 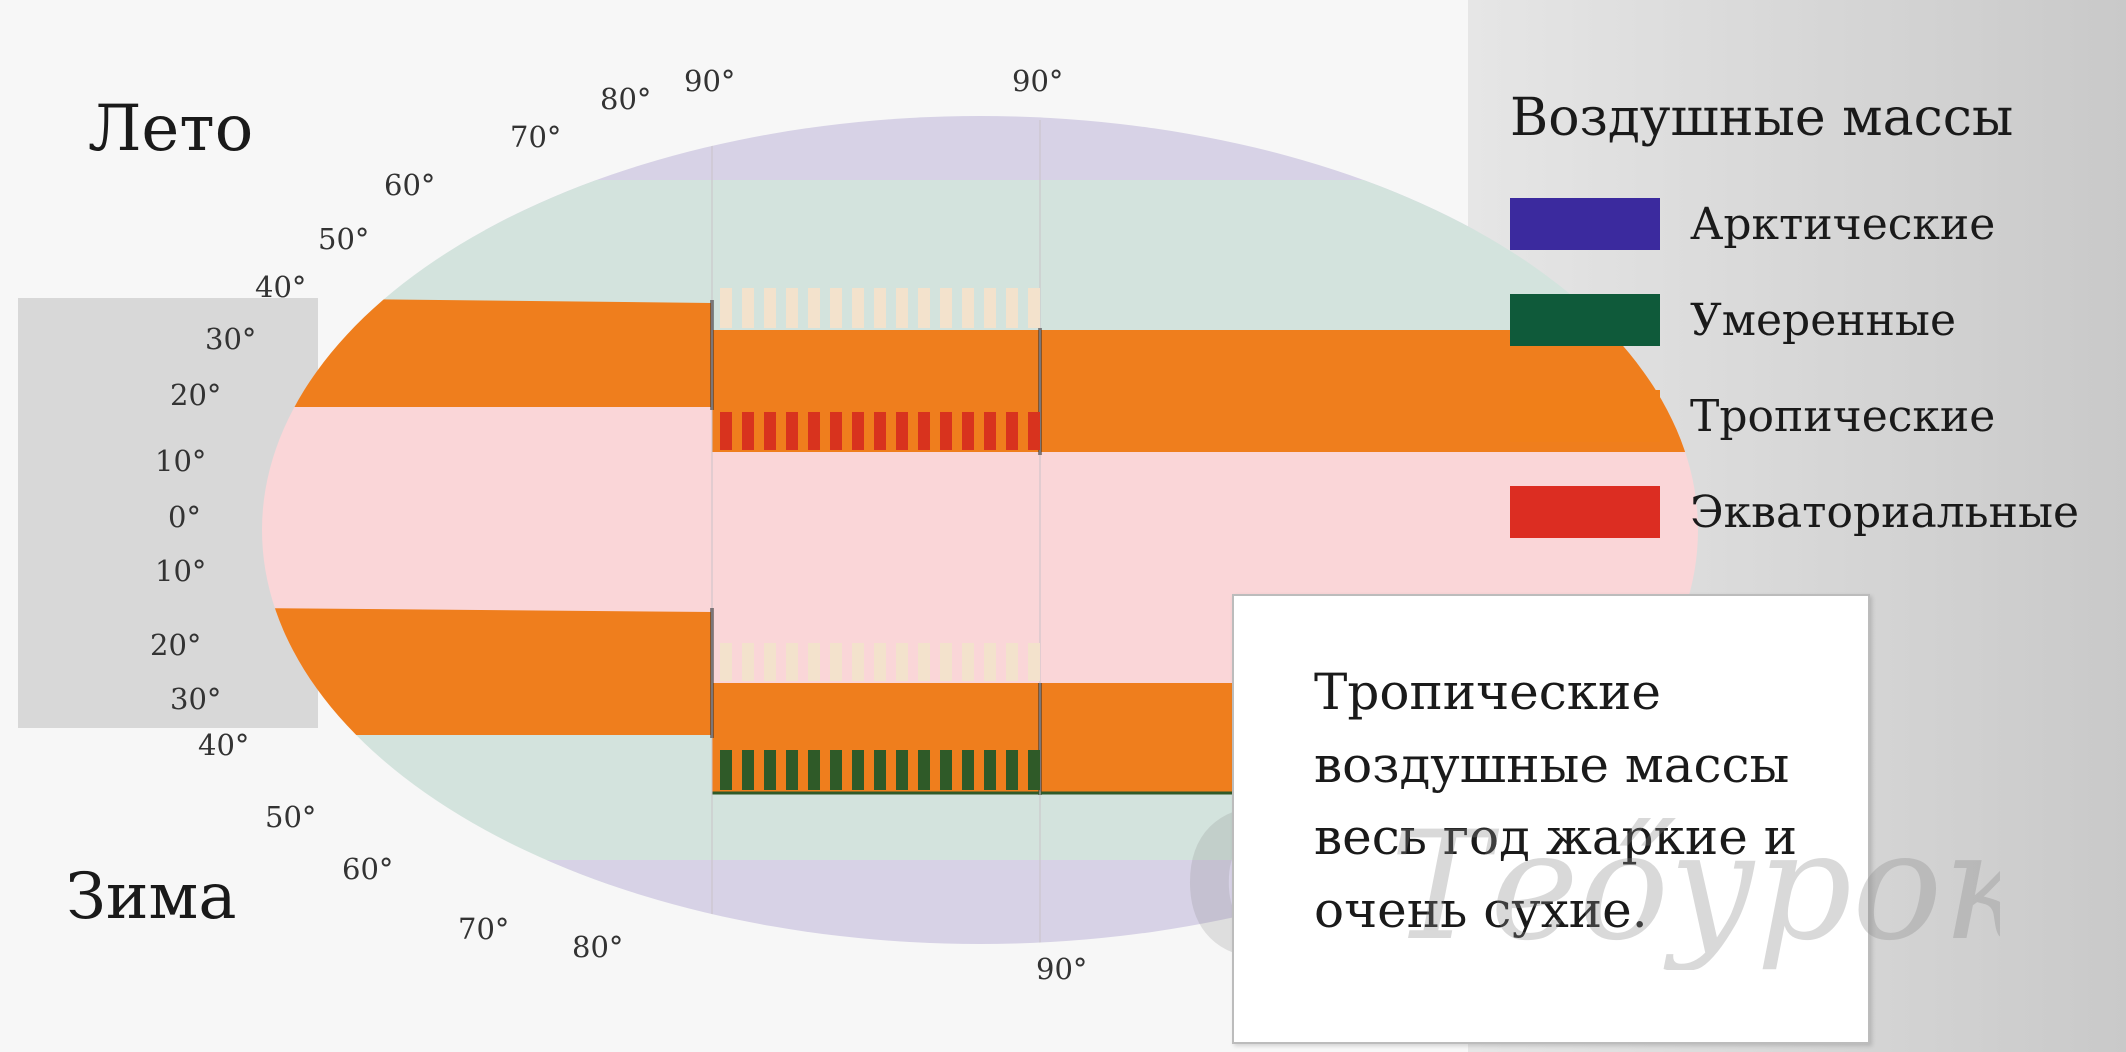 What do you see at coordinates (1843, 416) in the screenshot?
I see `legend-label-tropical: Тропические` at bounding box center [1843, 416].